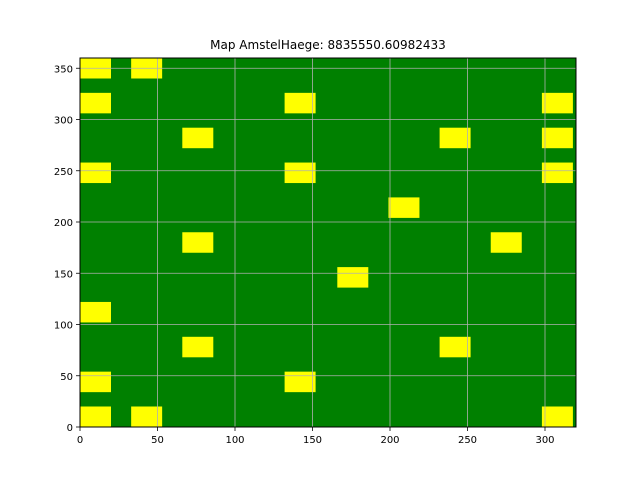 The width and height of the screenshot is (640, 480). What do you see at coordinates (70, 428) in the screenshot?
I see `y-tick-label-0: 0` at bounding box center [70, 428].